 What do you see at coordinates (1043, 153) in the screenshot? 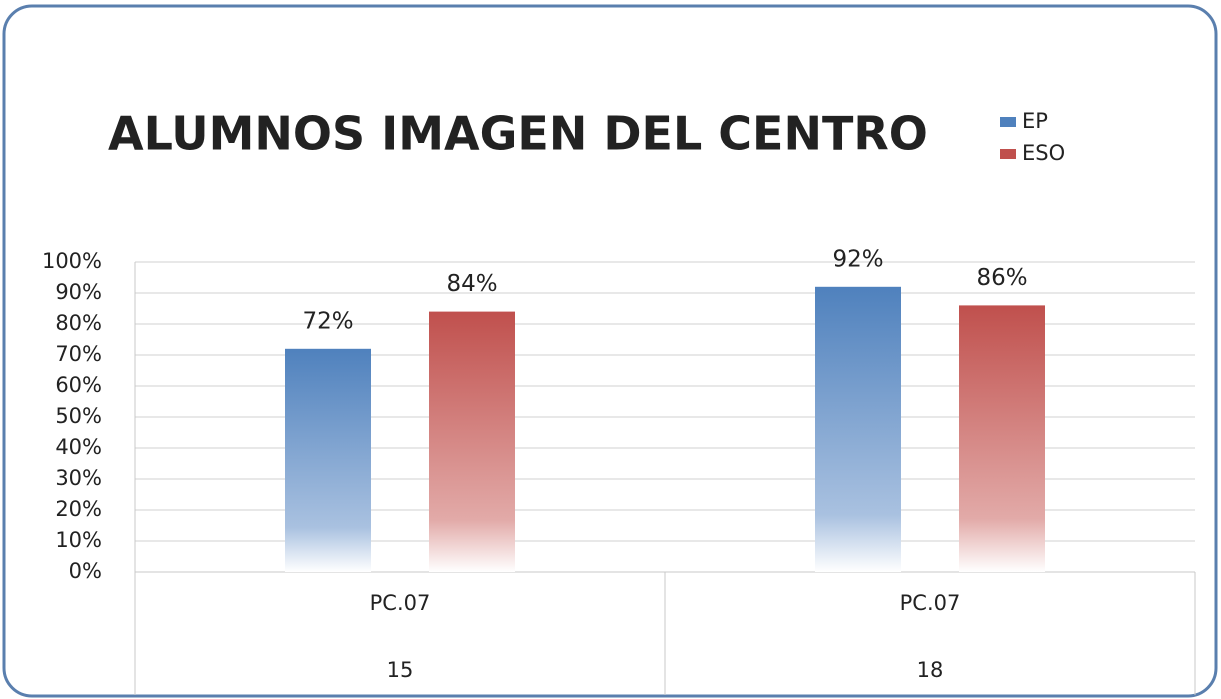
I see `legend-label: ESO` at bounding box center [1043, 153].